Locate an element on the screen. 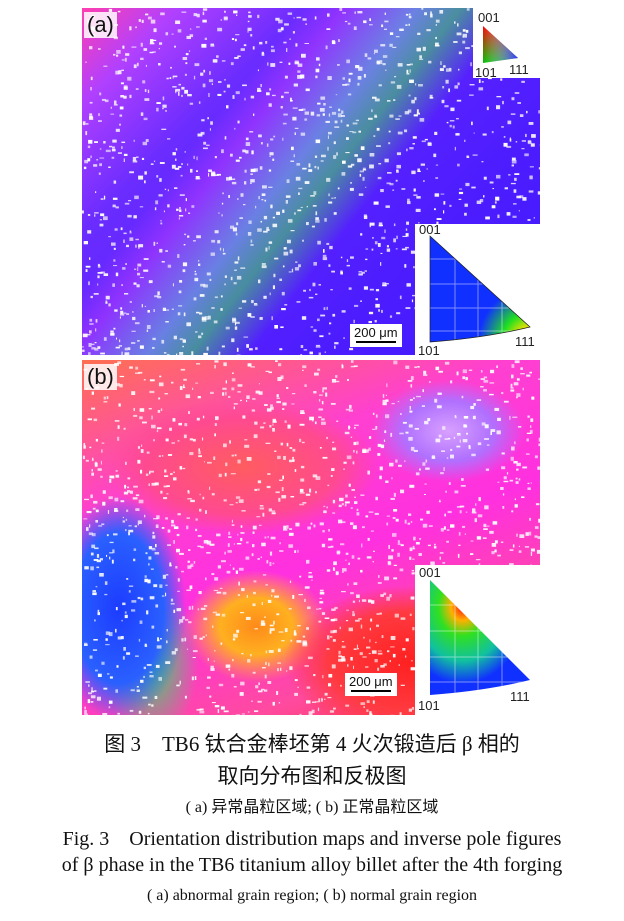 The width and height of the screenshot is (624, 921). scale-bar-b: 200 μm is located at coordinates (371, 684).